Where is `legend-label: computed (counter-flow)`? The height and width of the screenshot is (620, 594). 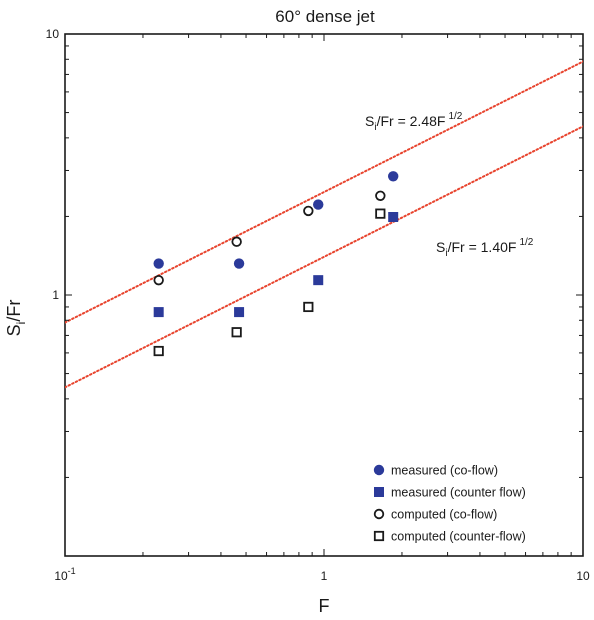 legend-label: computed (counter-flow) is located at coordinates (458, 537).